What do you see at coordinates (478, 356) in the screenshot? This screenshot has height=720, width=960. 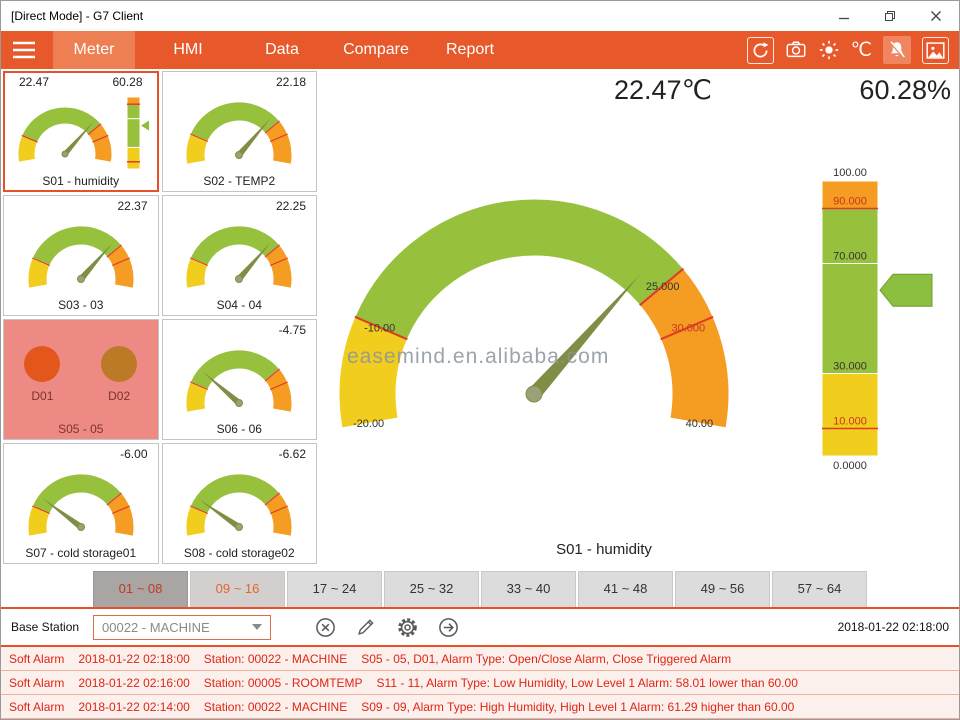 I see `watermark: easemind.en.alibaba.com` at bounding box center [478, 356].